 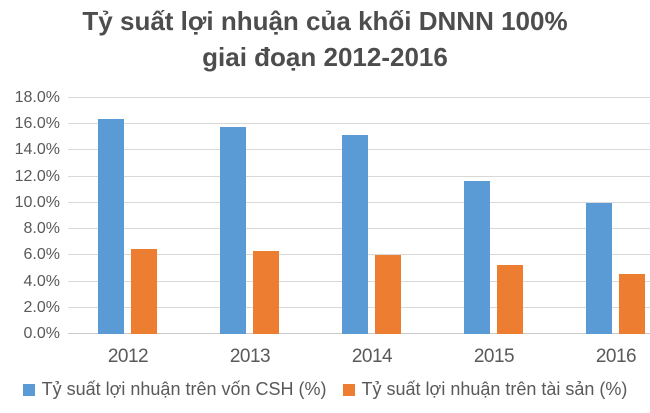 I want to click on y-tick-label: 4.0%, so click(x=41, y=281).